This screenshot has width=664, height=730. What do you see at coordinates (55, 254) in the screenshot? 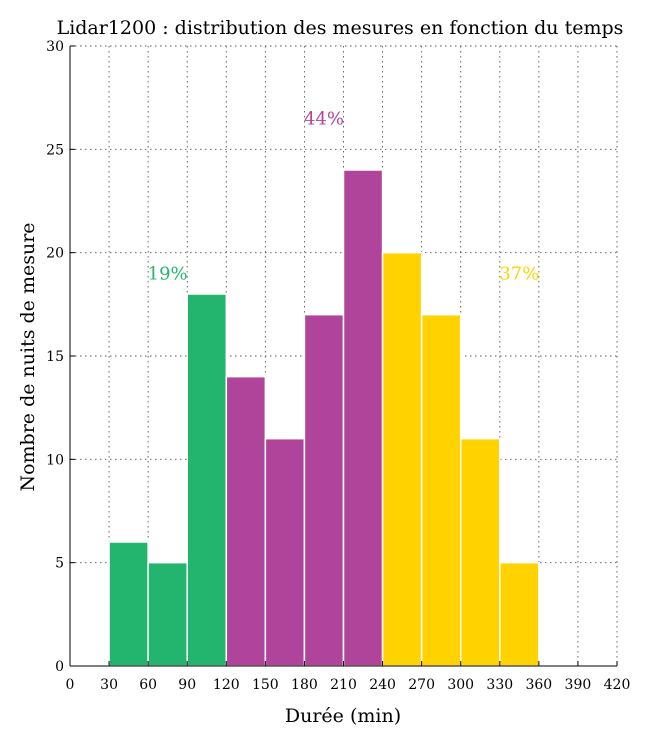
I see `y-tick-label: 20` at bounding box center [55, 254].